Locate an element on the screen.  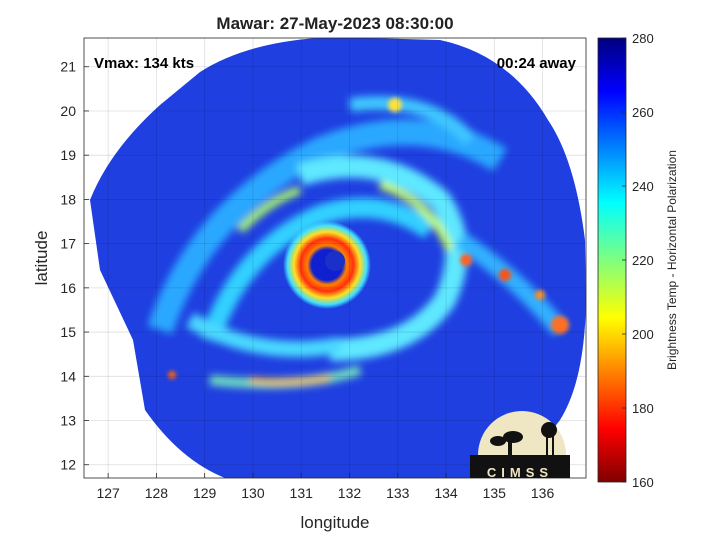
colorbar-tick-label: 220 is located at coordinates (643, 260).